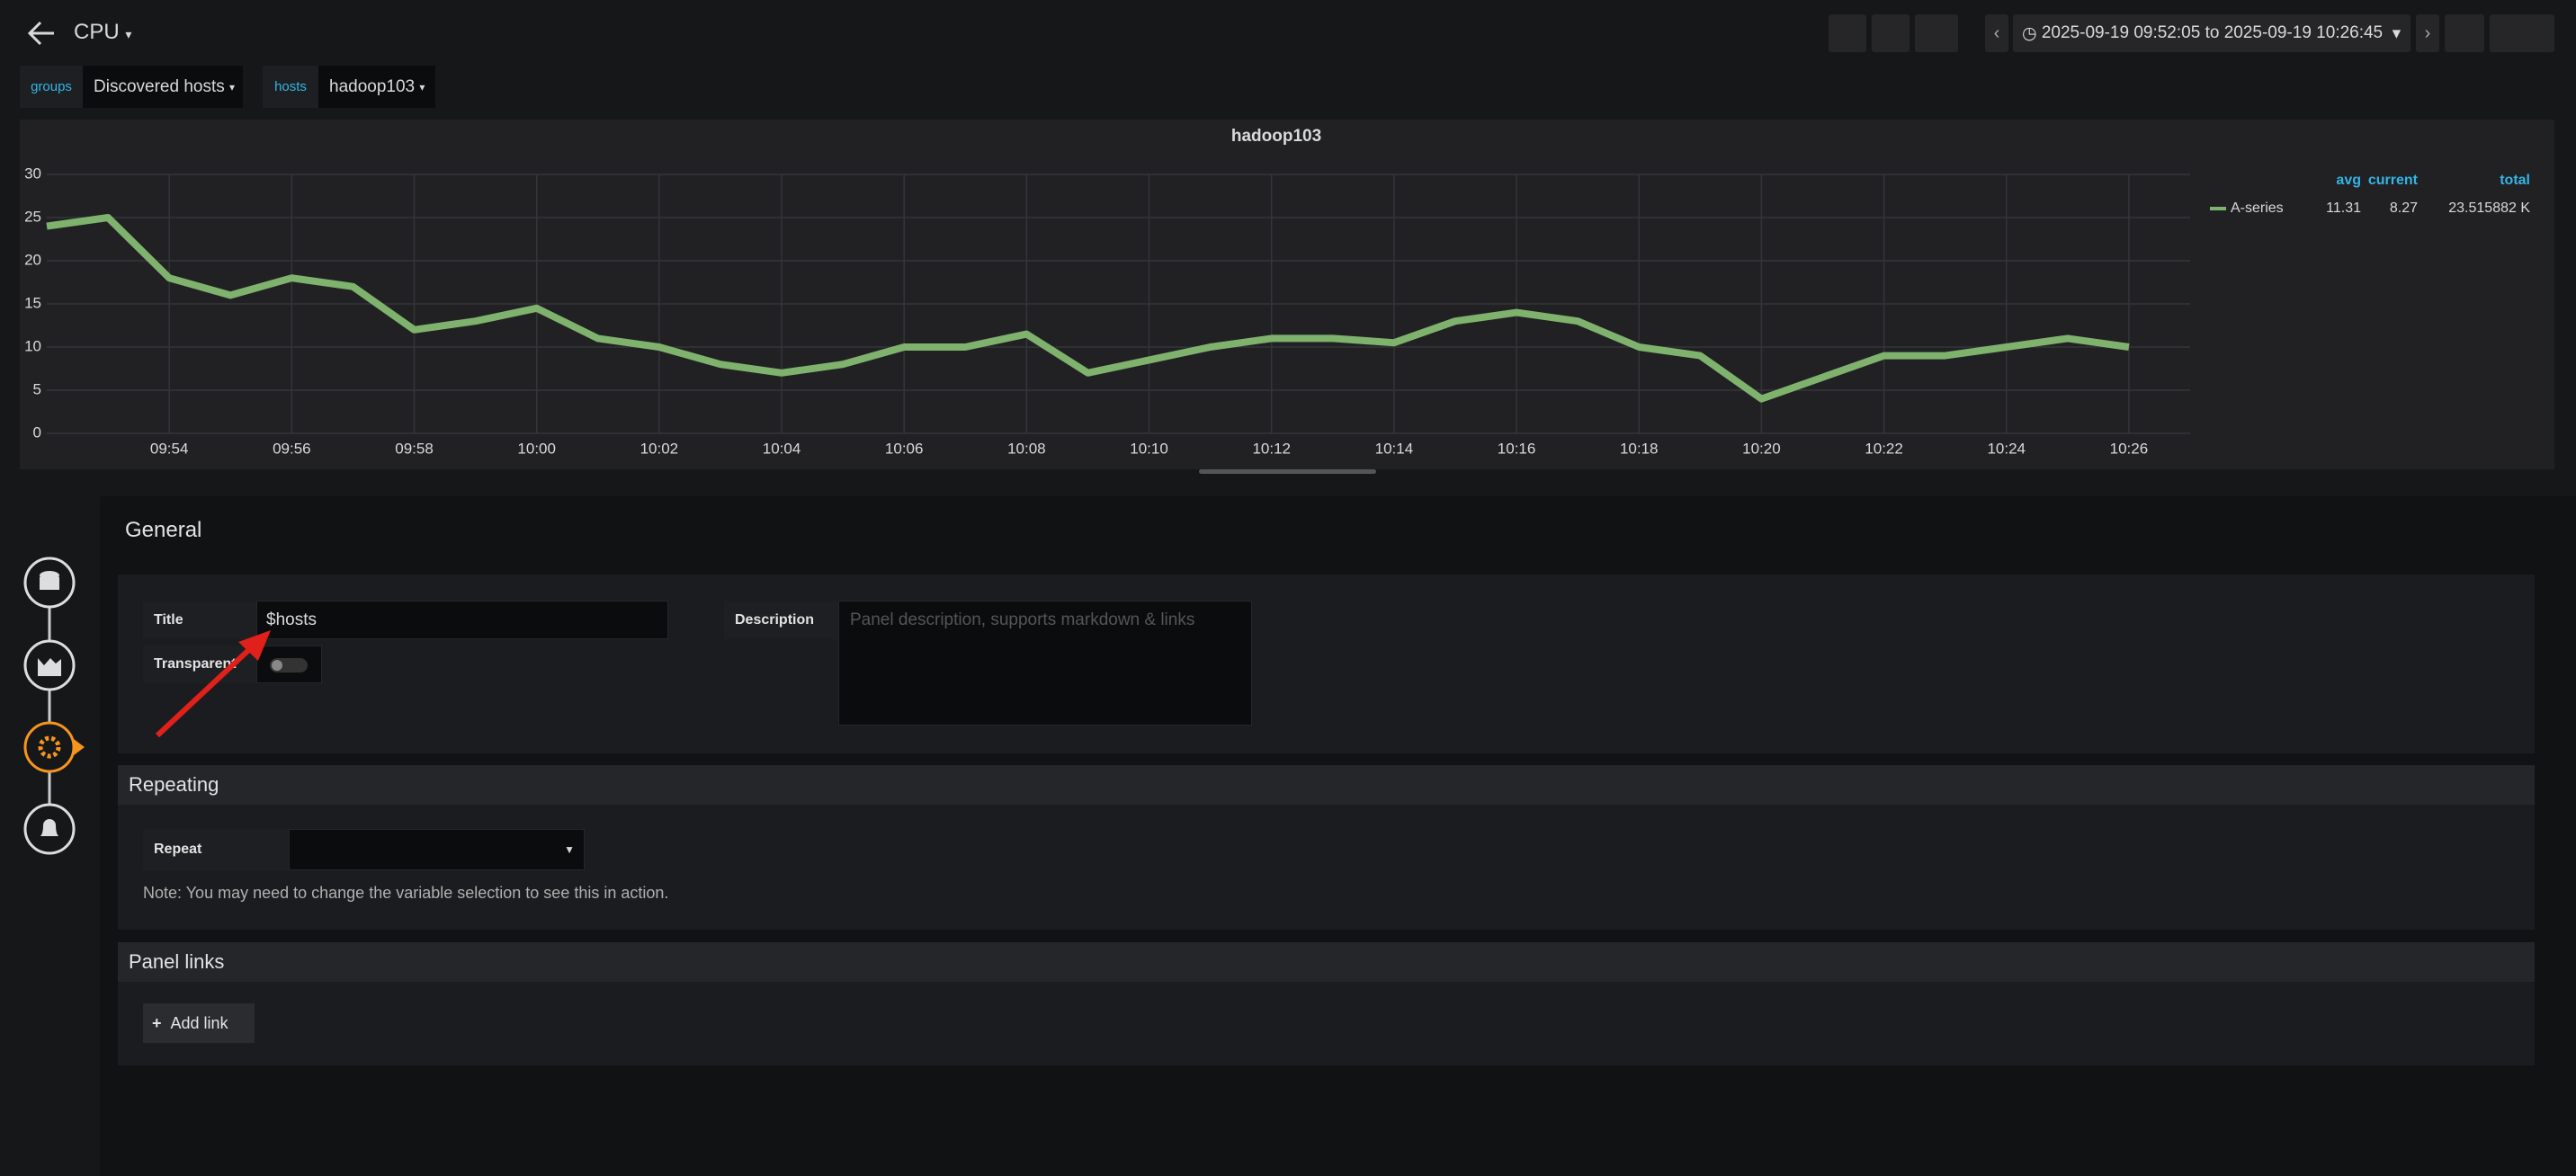 This screenshot has width=2576, height=1176. I want to click on dashboard-title: CPU ▾, so click(103, 32).